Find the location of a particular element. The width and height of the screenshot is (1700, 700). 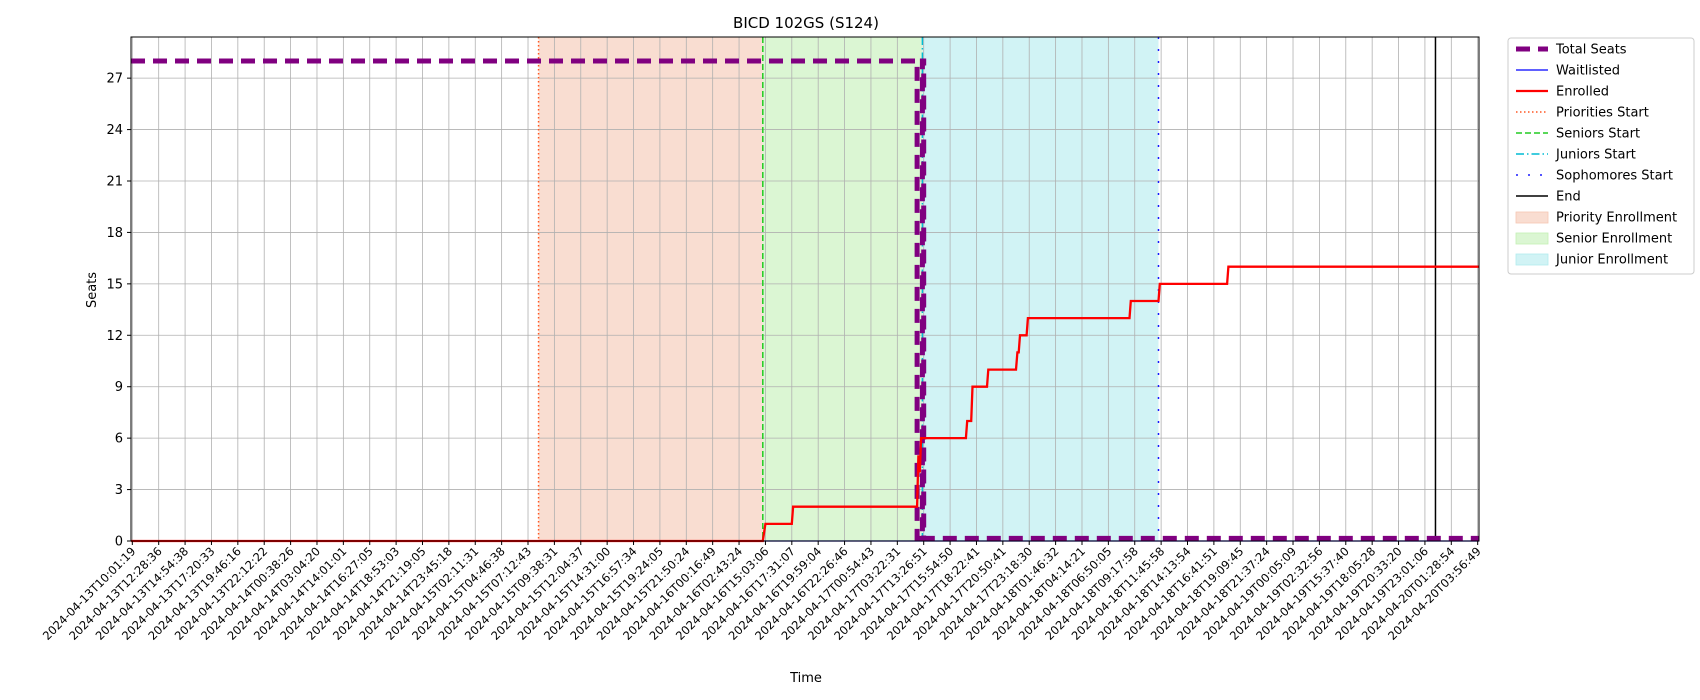

legend-label: End is located at coordinates (1568, 197).